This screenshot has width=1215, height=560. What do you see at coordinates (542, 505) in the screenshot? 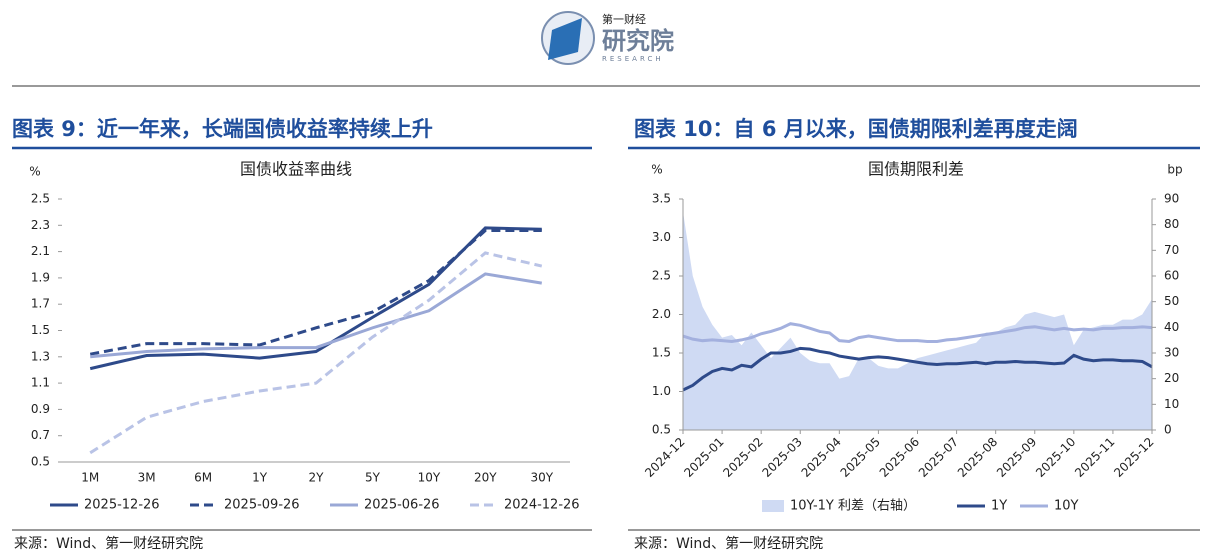
I see `legend-label: 2024-12-26` at bounding box center [542, 505].